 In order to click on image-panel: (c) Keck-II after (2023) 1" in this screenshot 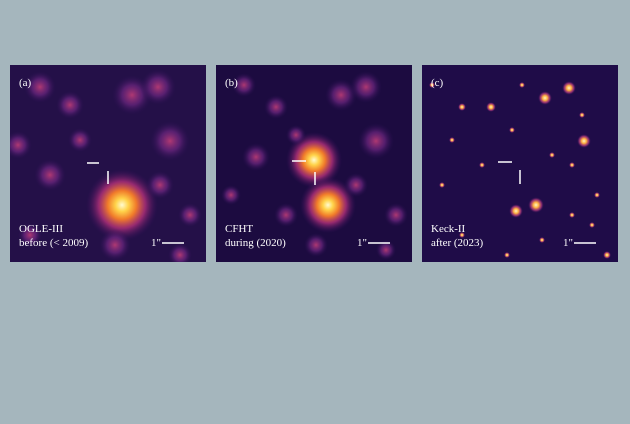, I will do `click(520, 163)`.